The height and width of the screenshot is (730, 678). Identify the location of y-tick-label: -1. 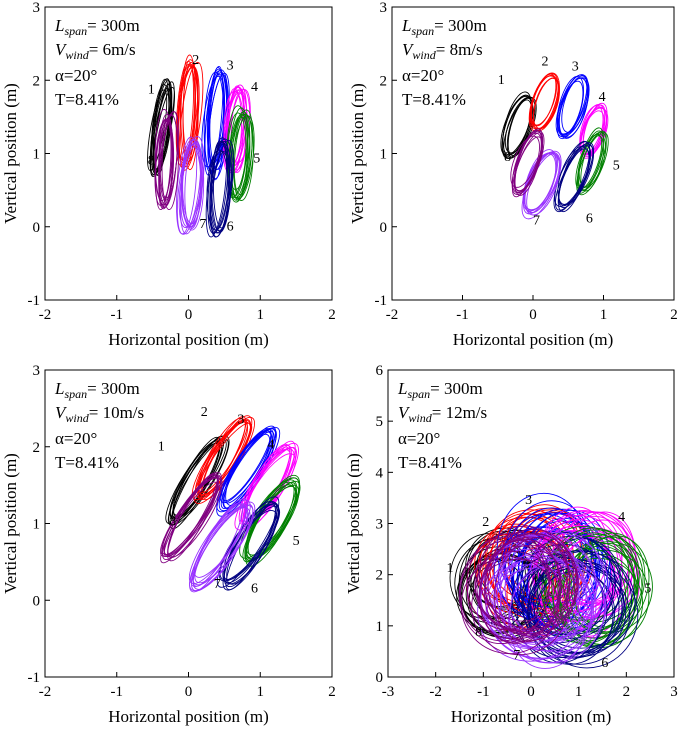
(34, 678).